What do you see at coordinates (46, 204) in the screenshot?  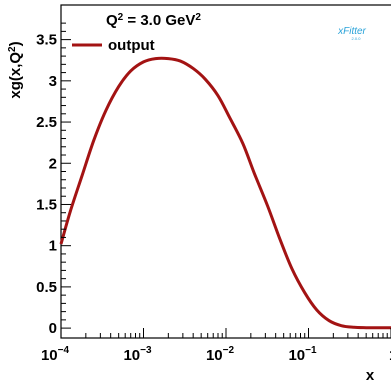 I see `y-tick-label: 1.5` at bounding box center [46, 204].